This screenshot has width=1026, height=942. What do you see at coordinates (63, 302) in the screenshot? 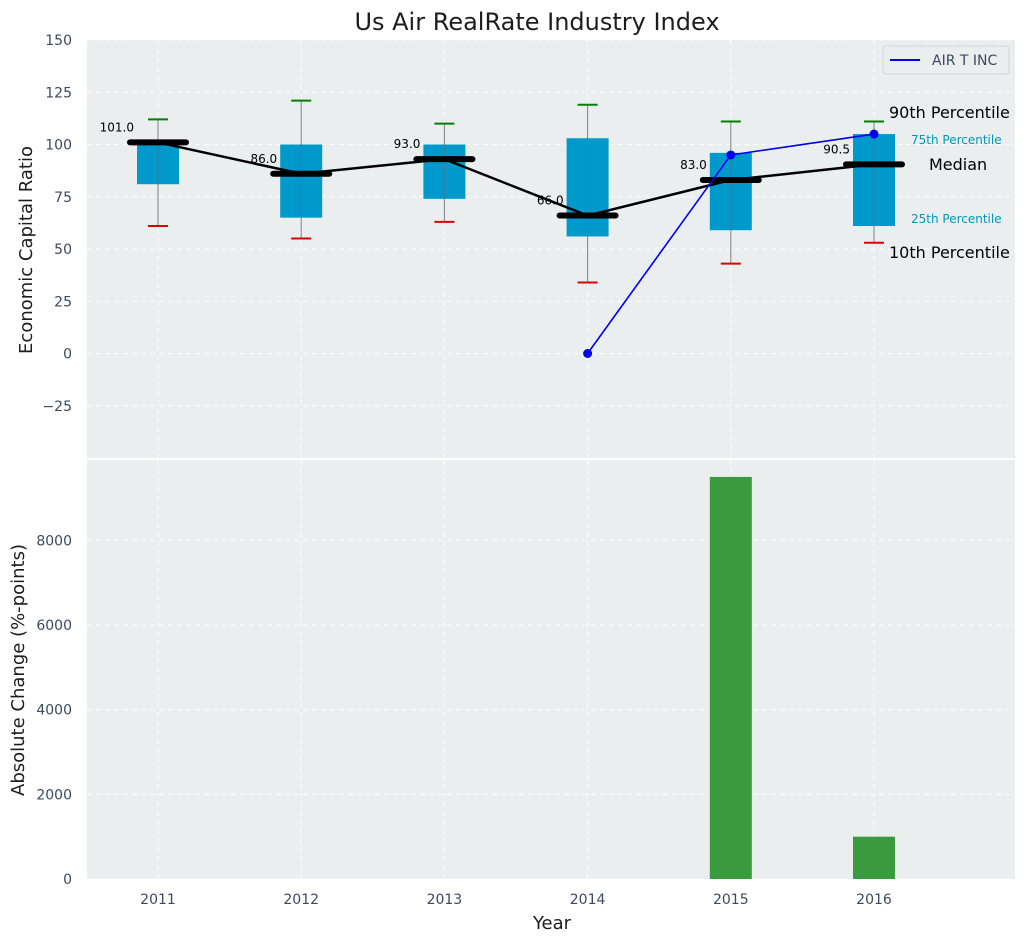
I see `top-y-tick-label: 25` at bounding box center [63, 302].